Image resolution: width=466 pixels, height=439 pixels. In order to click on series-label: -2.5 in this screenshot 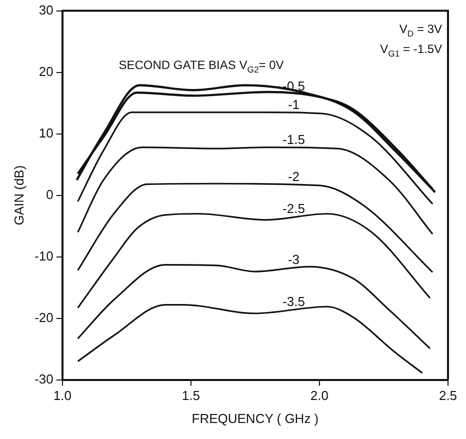, I will do `click(293, 208)`.